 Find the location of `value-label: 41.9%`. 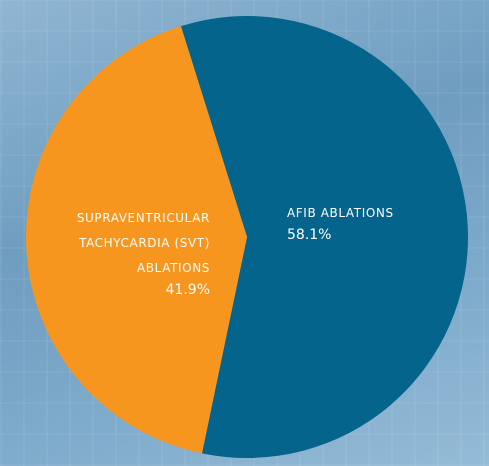

value-label: 41.9% is located at coordinates (187, 290).